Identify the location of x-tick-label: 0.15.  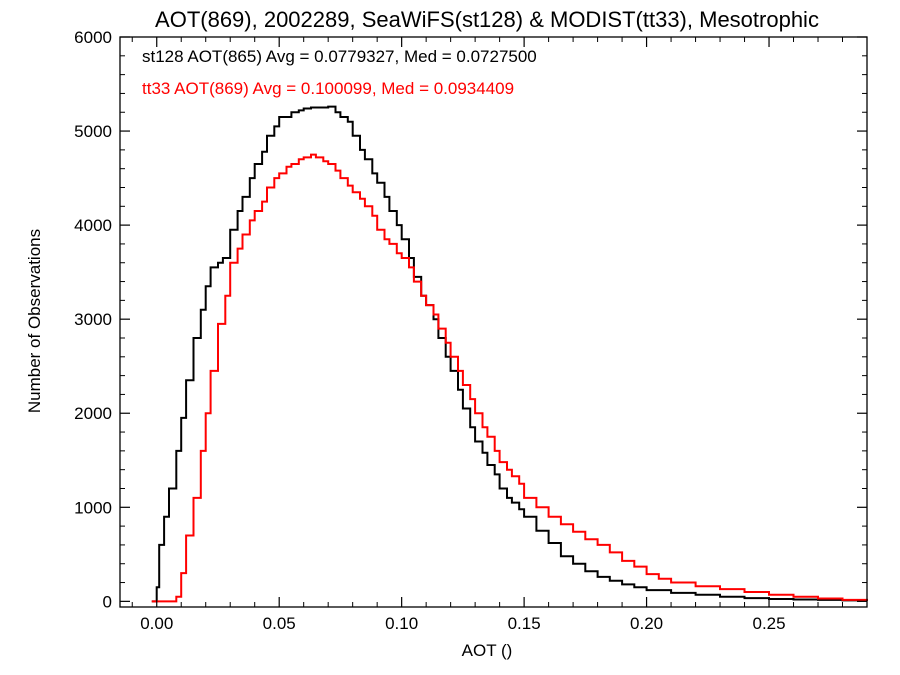
(524, 623).